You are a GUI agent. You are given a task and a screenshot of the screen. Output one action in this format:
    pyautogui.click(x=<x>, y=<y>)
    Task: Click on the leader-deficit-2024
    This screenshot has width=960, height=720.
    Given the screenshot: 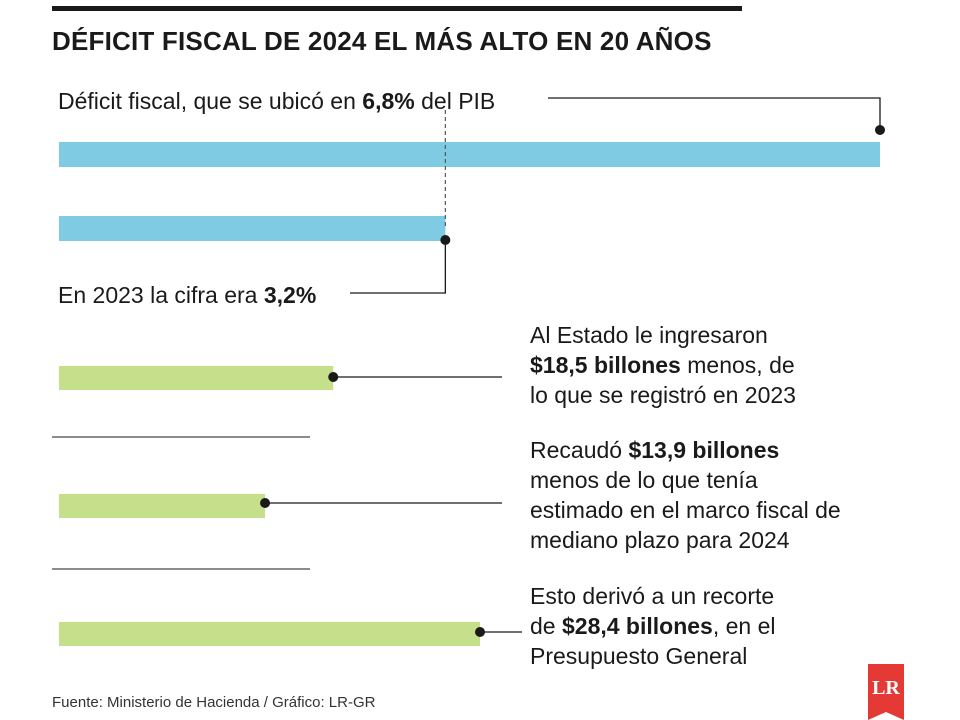 What is the action you would take?
    pyautogui.click(x=714, y=113)
    